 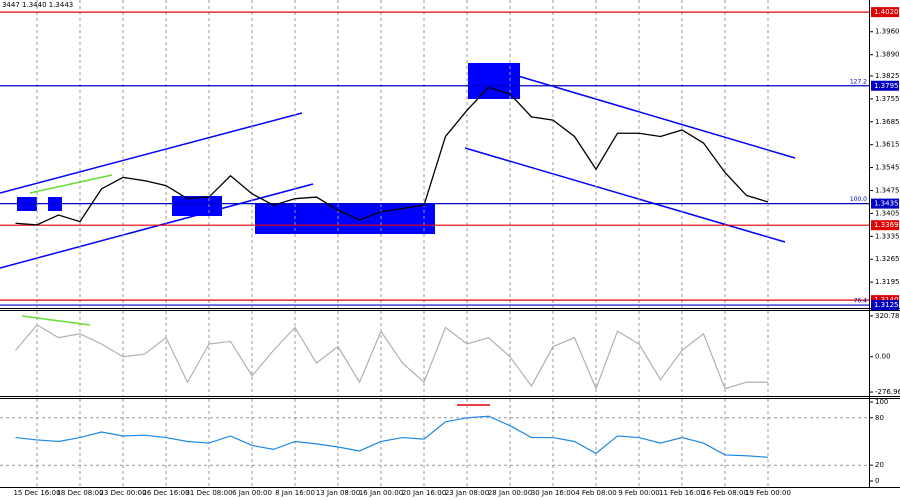 I want to click on level-label: 1.3795, so click(x=886, y=86).